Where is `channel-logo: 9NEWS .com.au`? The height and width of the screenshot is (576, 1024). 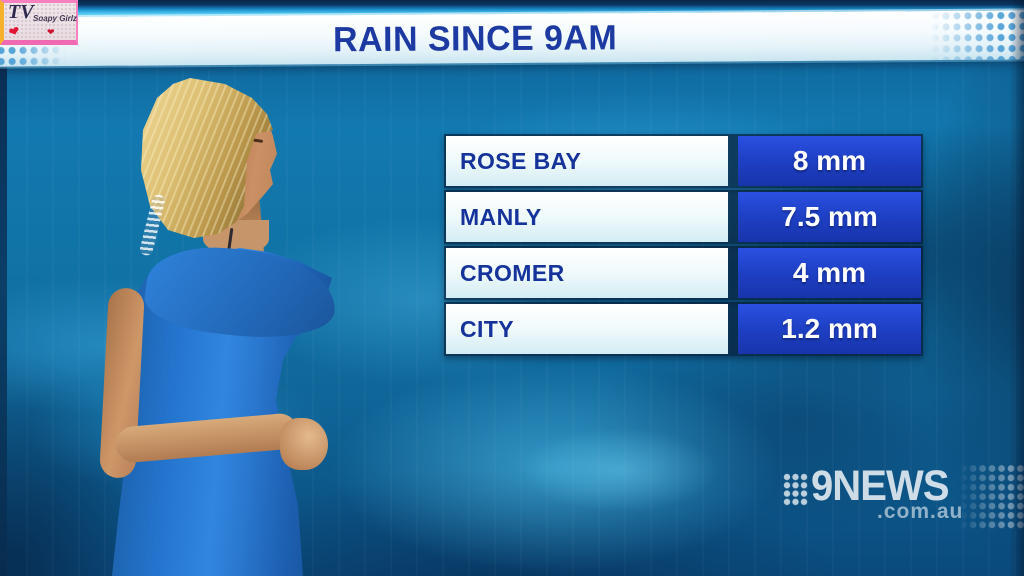
channel-logo: 9NEWS .com.au is located at coordinates (903, 501).